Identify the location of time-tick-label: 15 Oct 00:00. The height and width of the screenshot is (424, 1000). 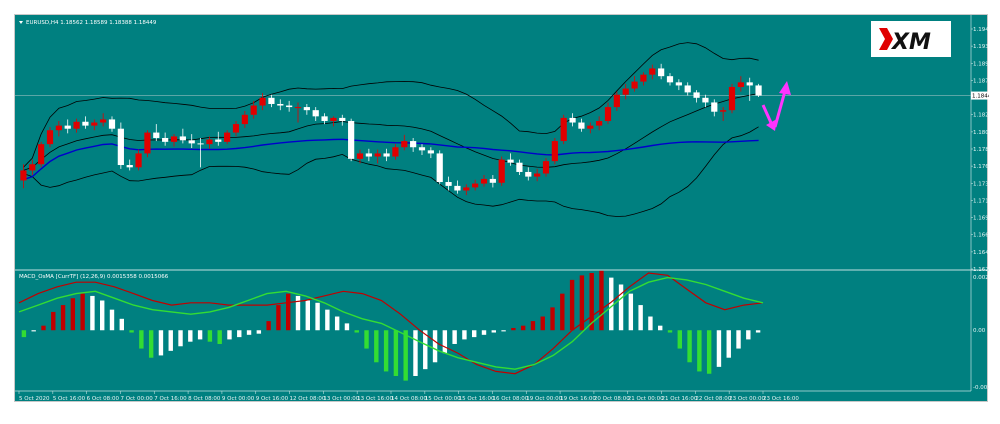
(443, 399).